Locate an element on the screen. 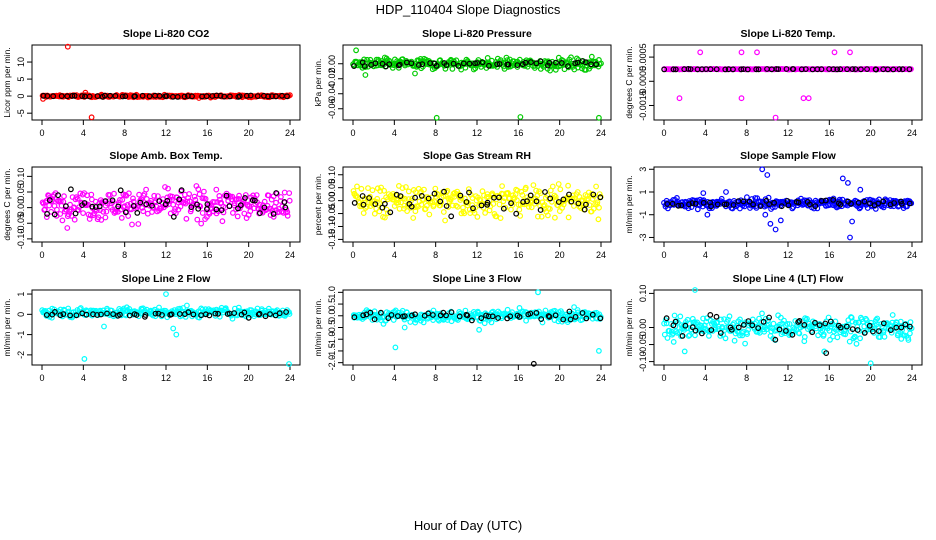 This screenshot has width=936, height=540. plot-frame is located at coordinates (788, 82).